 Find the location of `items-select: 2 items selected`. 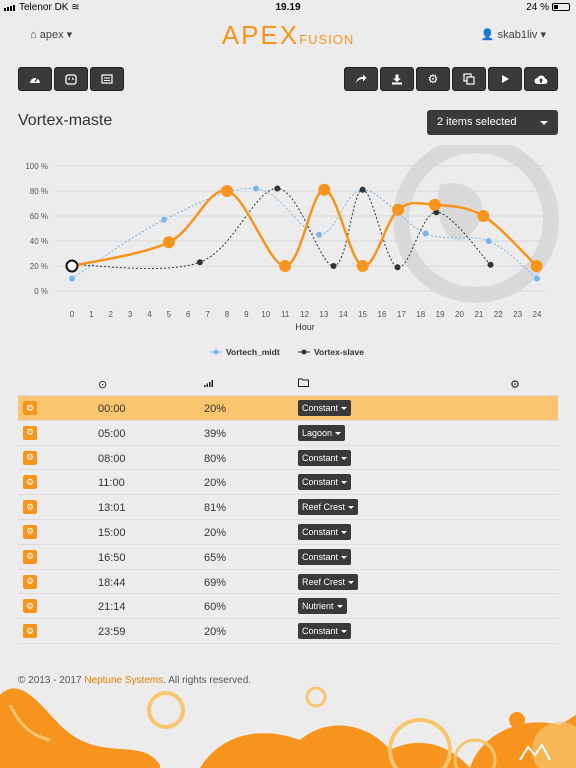

items-select: 2 items selected is located at coordinates (492, 122).